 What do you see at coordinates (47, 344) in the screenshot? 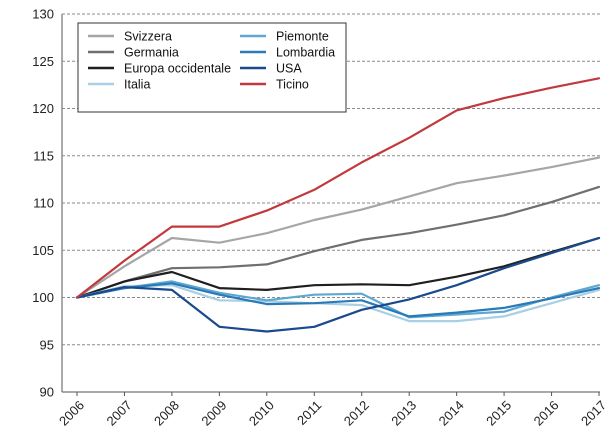
I see `y-tick-label: 95` at bounding box center [47, 344].